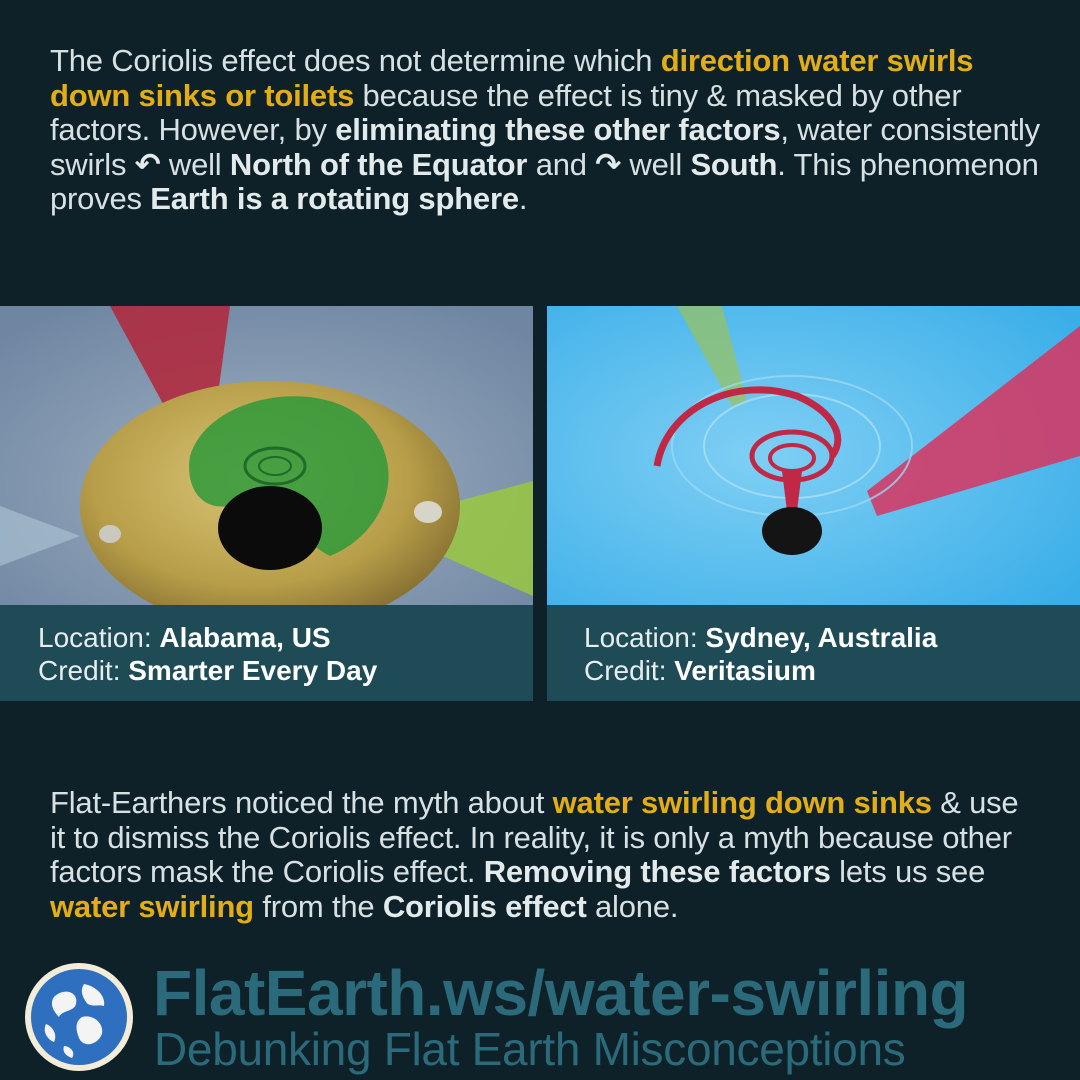 The image size is (1080, 1080). Describe the element at coordinates (657, 871) in the screenshot. I see `outro-bold: Removing these factors` at that location.